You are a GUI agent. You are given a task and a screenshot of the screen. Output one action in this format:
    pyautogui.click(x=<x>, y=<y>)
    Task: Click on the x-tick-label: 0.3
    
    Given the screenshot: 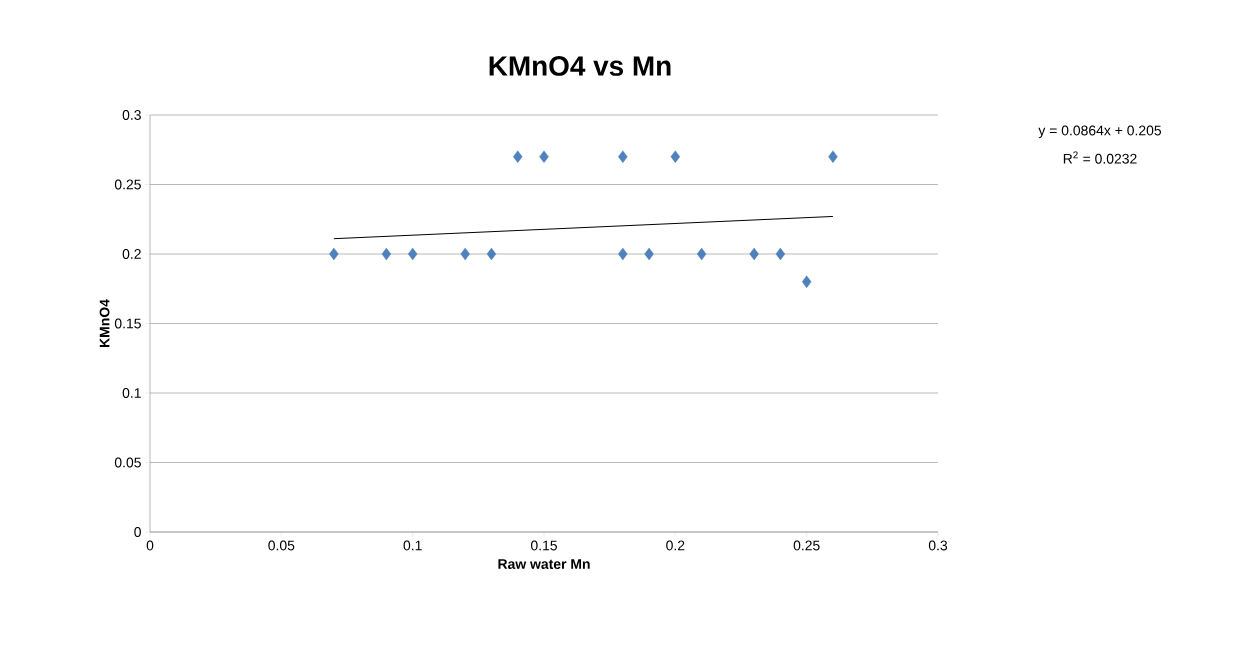 What is the action you would take?
    pyautogui.click(x=938, y=545)
    